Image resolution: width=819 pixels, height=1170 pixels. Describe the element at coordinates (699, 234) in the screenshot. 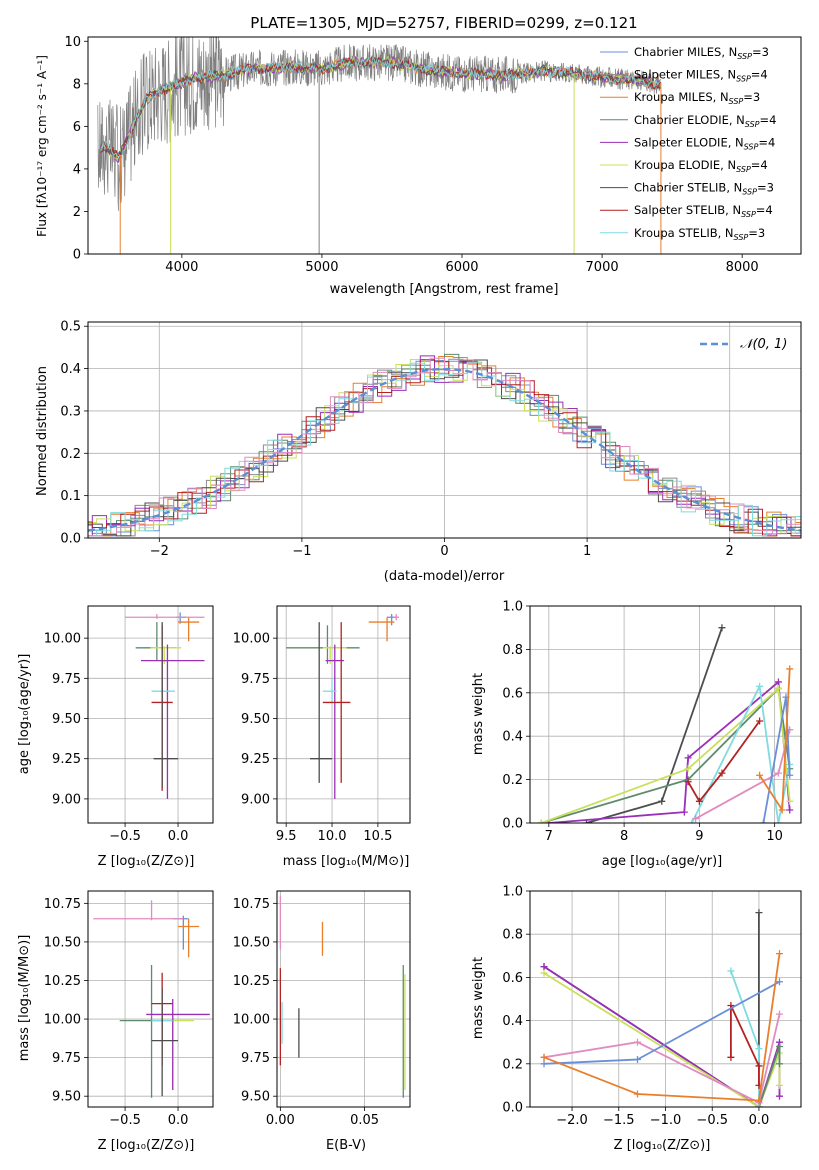

I see `legend-entry: Kroupa STELIB, NSSP=3` at that location.